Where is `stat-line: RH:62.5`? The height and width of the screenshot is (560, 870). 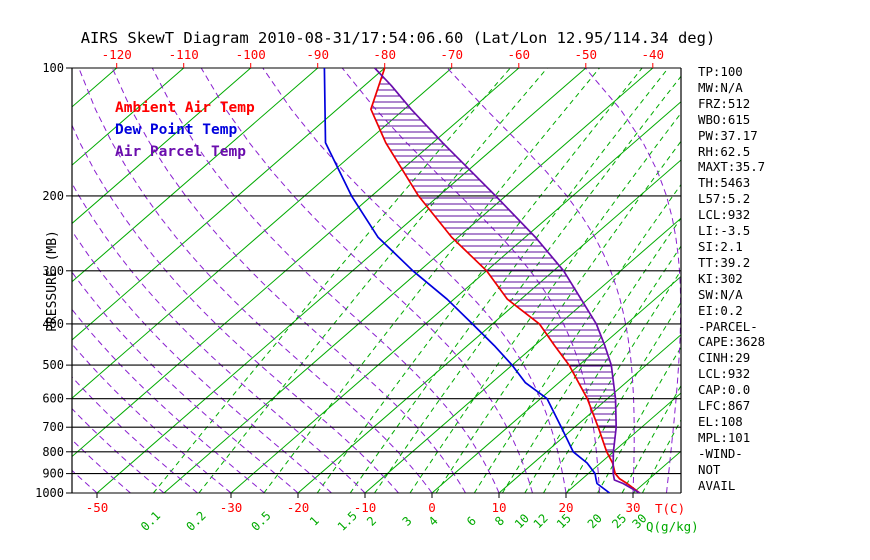
stat-line: RH:62.5 is located at coordinates (724, 151).